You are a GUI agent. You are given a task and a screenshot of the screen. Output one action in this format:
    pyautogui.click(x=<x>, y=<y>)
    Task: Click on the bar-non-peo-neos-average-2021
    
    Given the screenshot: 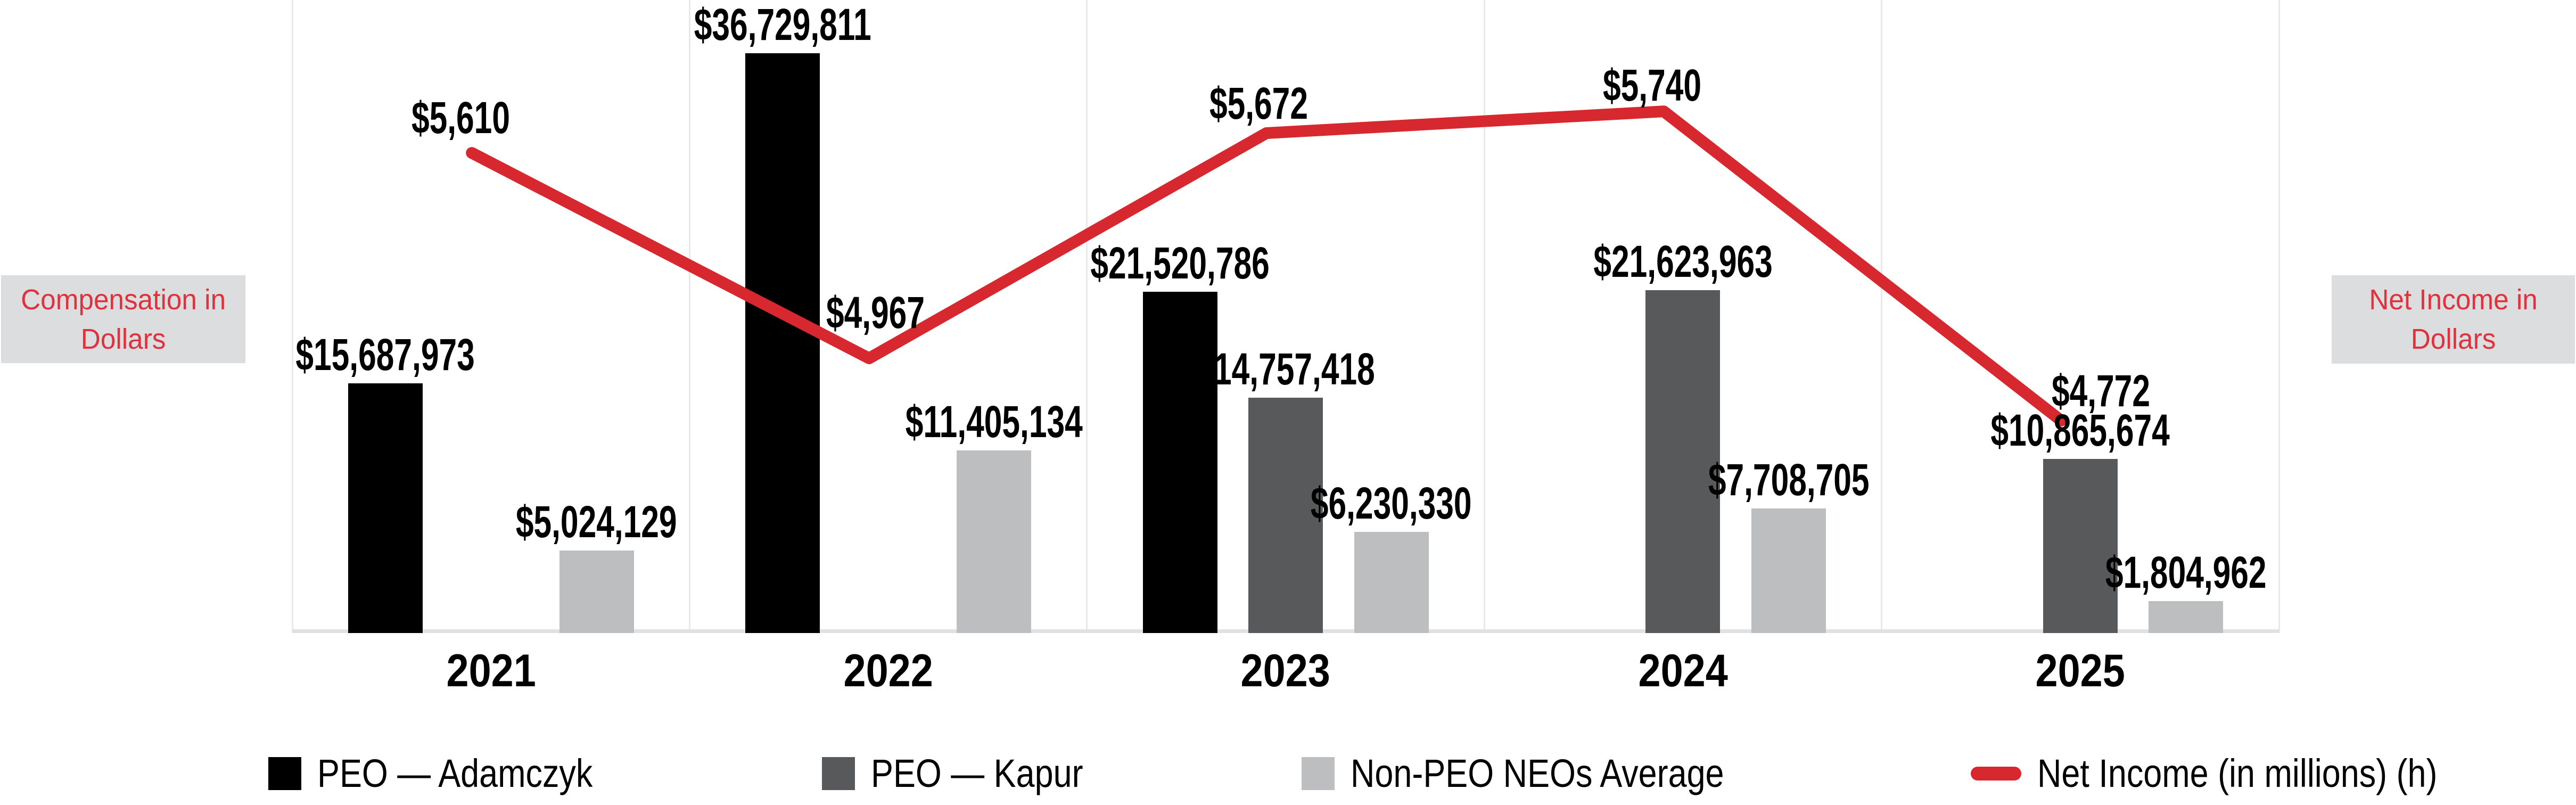 What is the action you would take?
    pyautogui.click(x=596, y=592)
    